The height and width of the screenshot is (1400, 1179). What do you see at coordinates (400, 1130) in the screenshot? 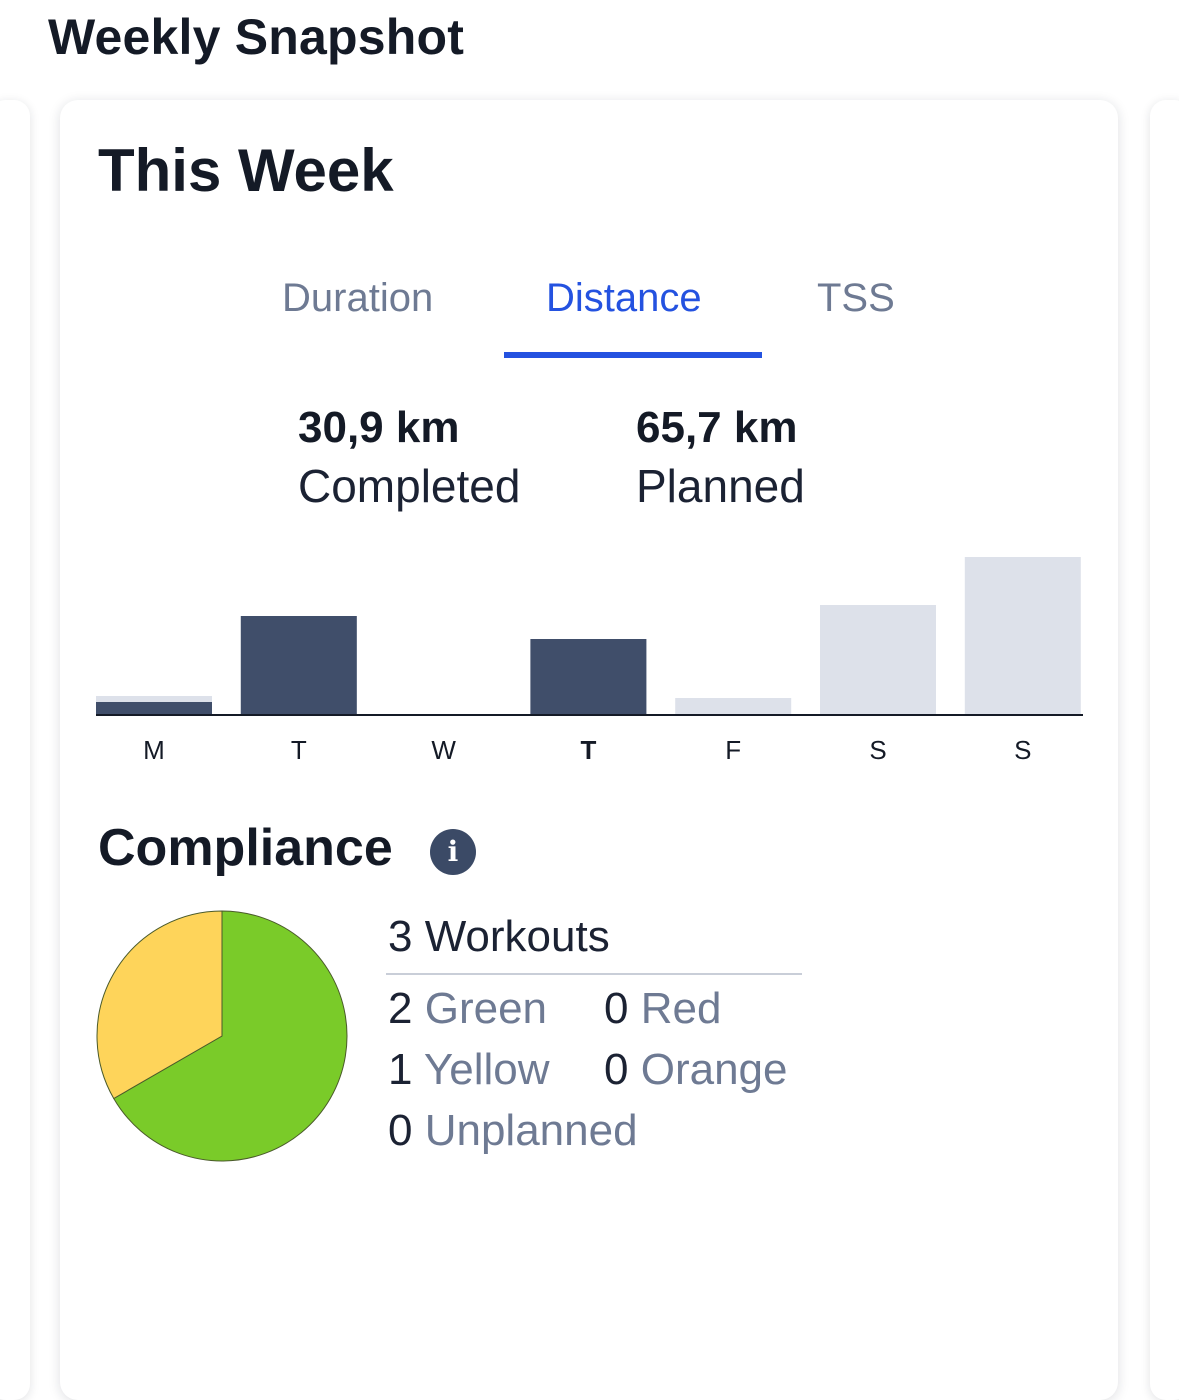
I see `unplanned-count-number: 0` at bounding box center [400, 1130].